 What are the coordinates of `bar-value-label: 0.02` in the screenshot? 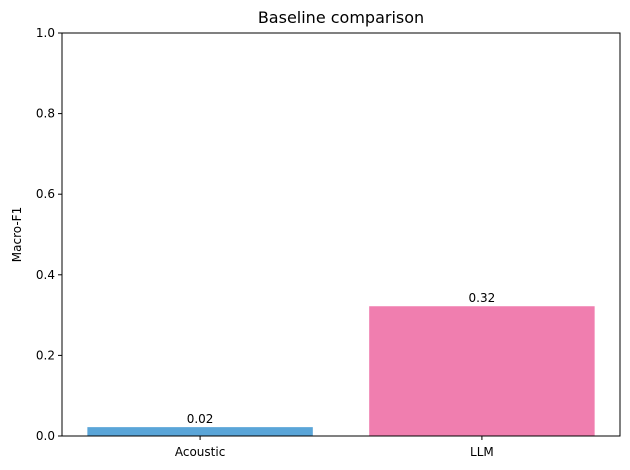 It's located at (200, 419).